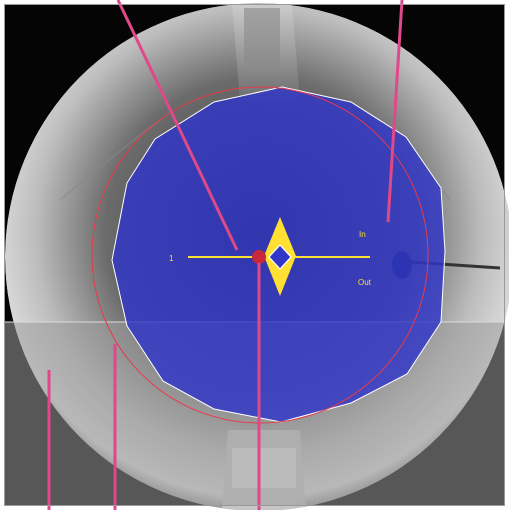 Image resolution: width=509 pixels, height=510 pixels. Describe the element at coordinates (259, 257) in the screenshot. I see `red-dot-icon` at that location.